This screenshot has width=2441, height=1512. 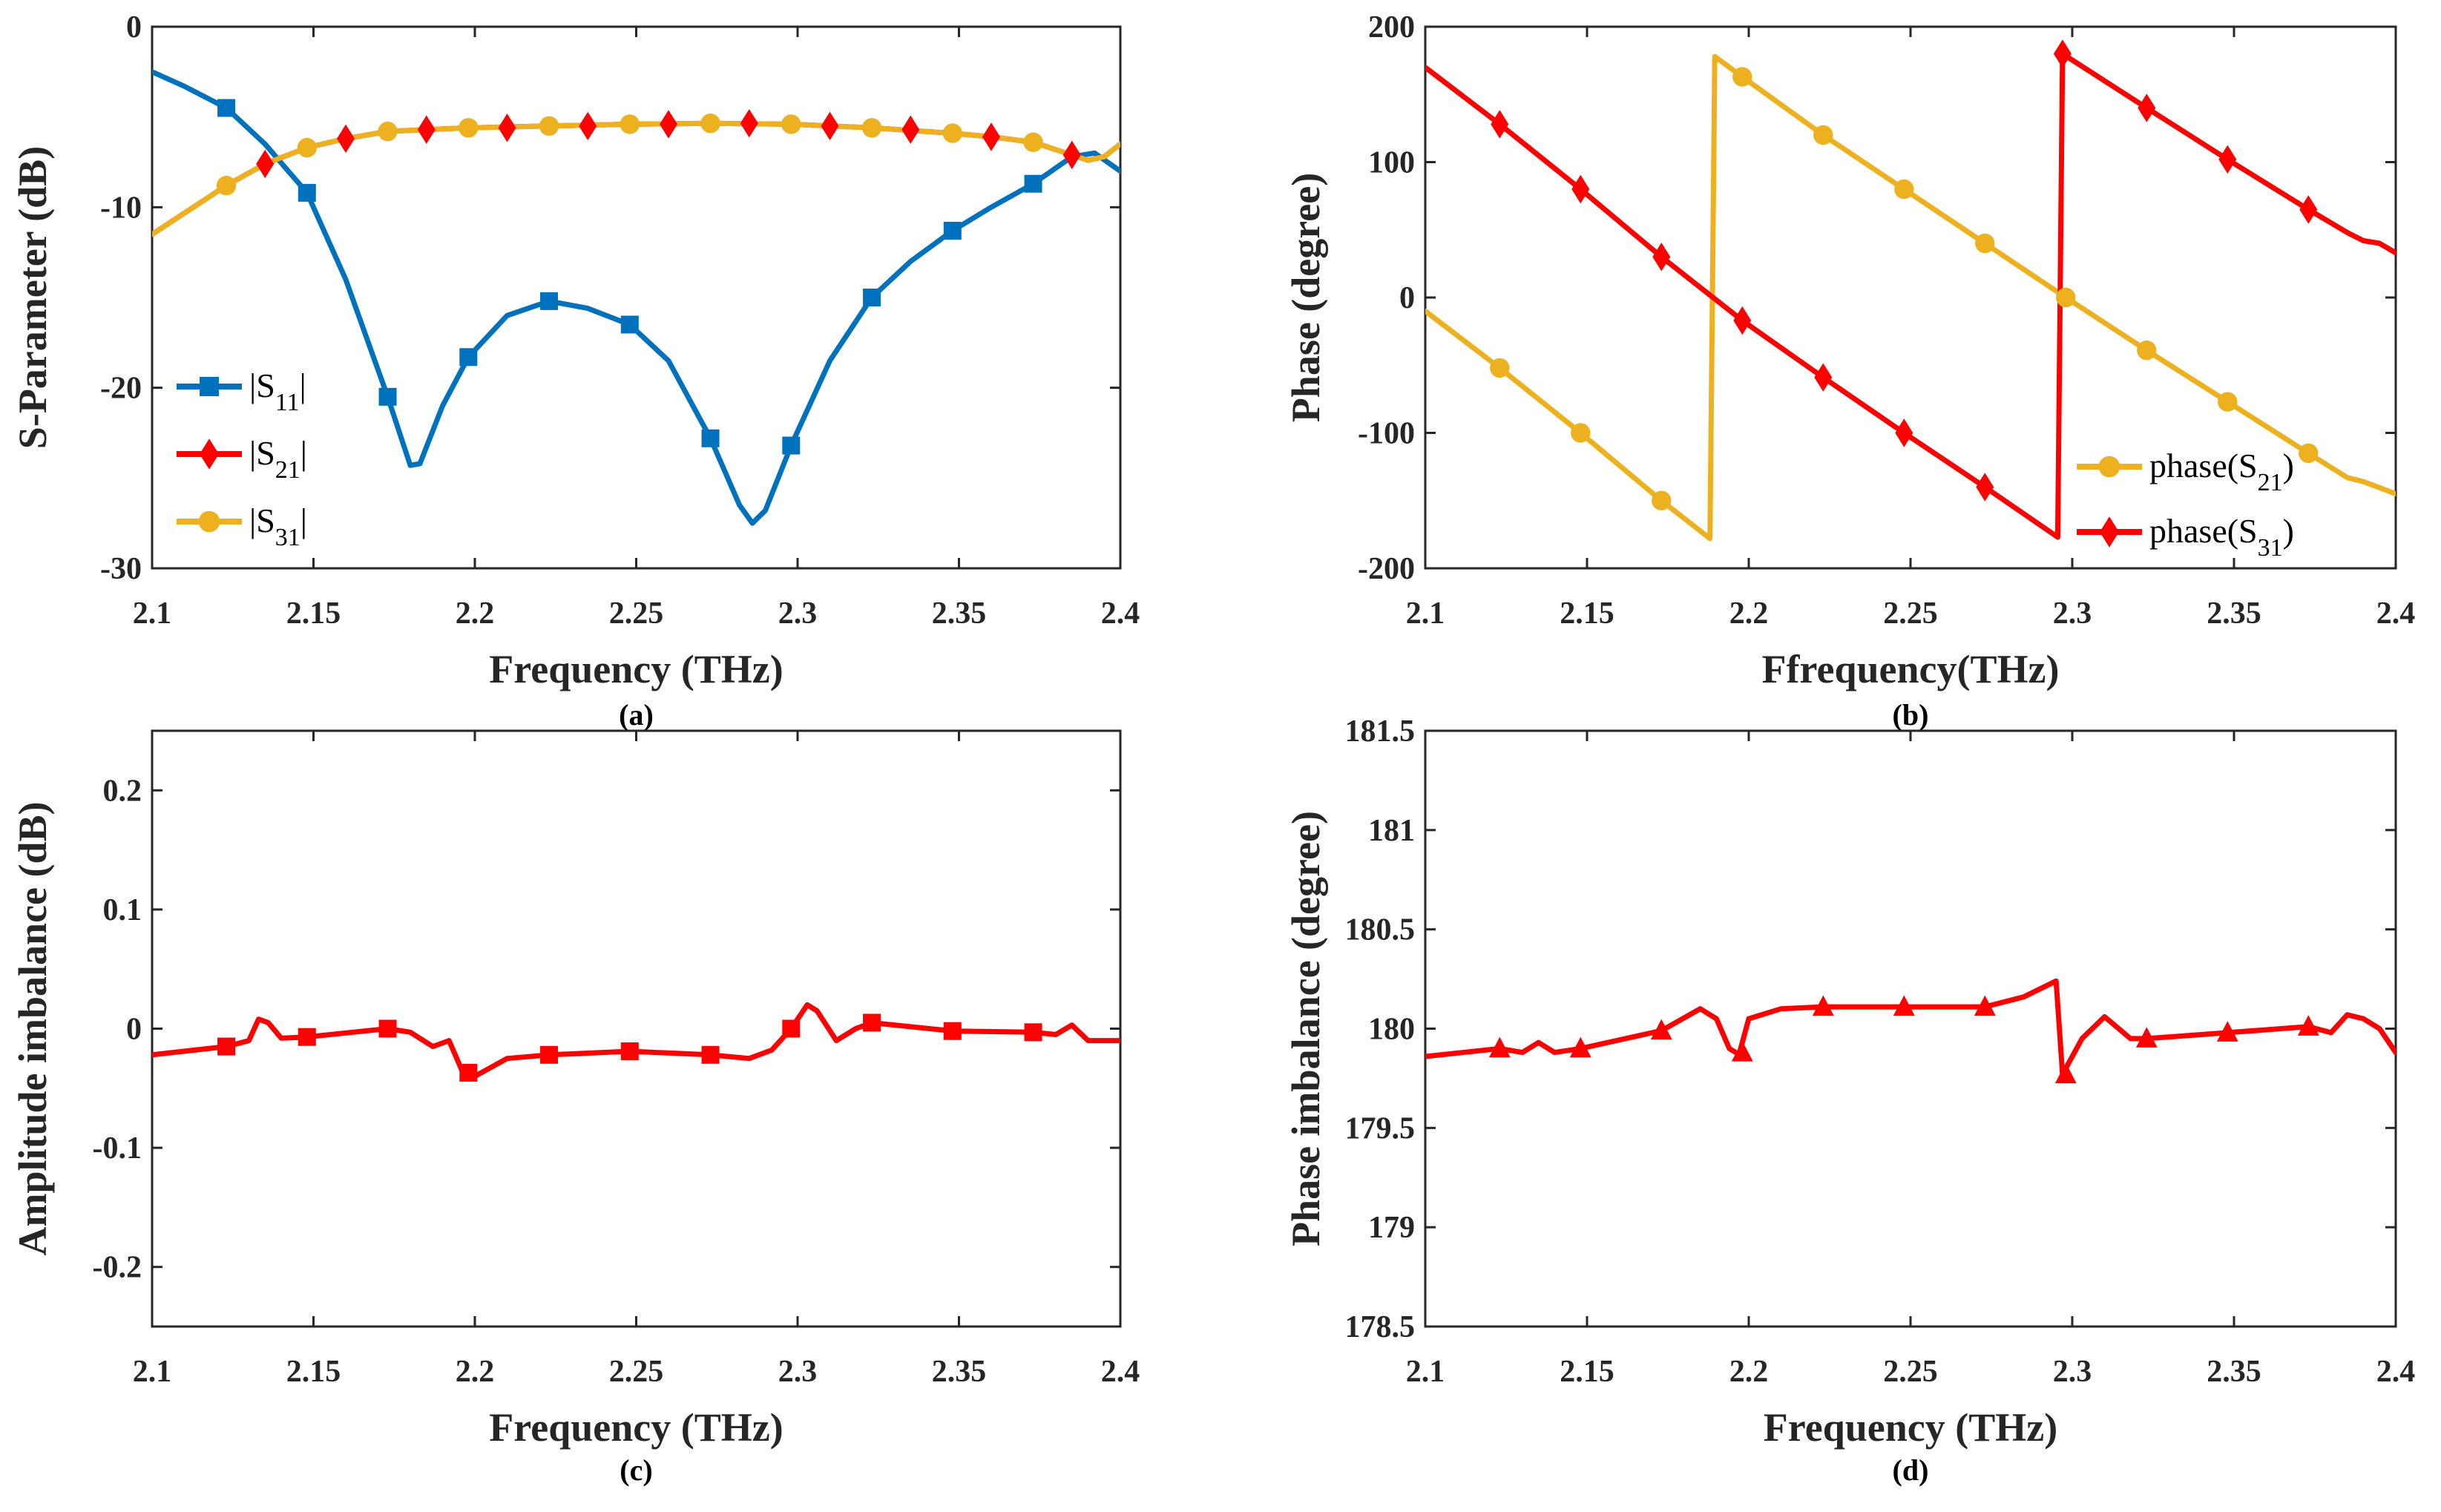 What do you see at coordinates (1911, 669) in the screenshot?
I see `x-axis-label: Ffrequency(THz)` at bounding box center [1911, 669].